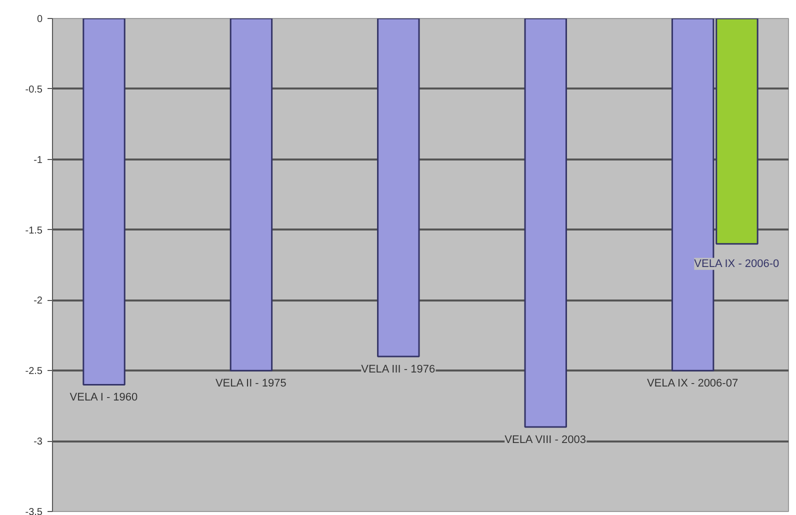 The height and width of the screenshot is (515, 796). I want to click on y-tick-label: 0, so click(39, 19).